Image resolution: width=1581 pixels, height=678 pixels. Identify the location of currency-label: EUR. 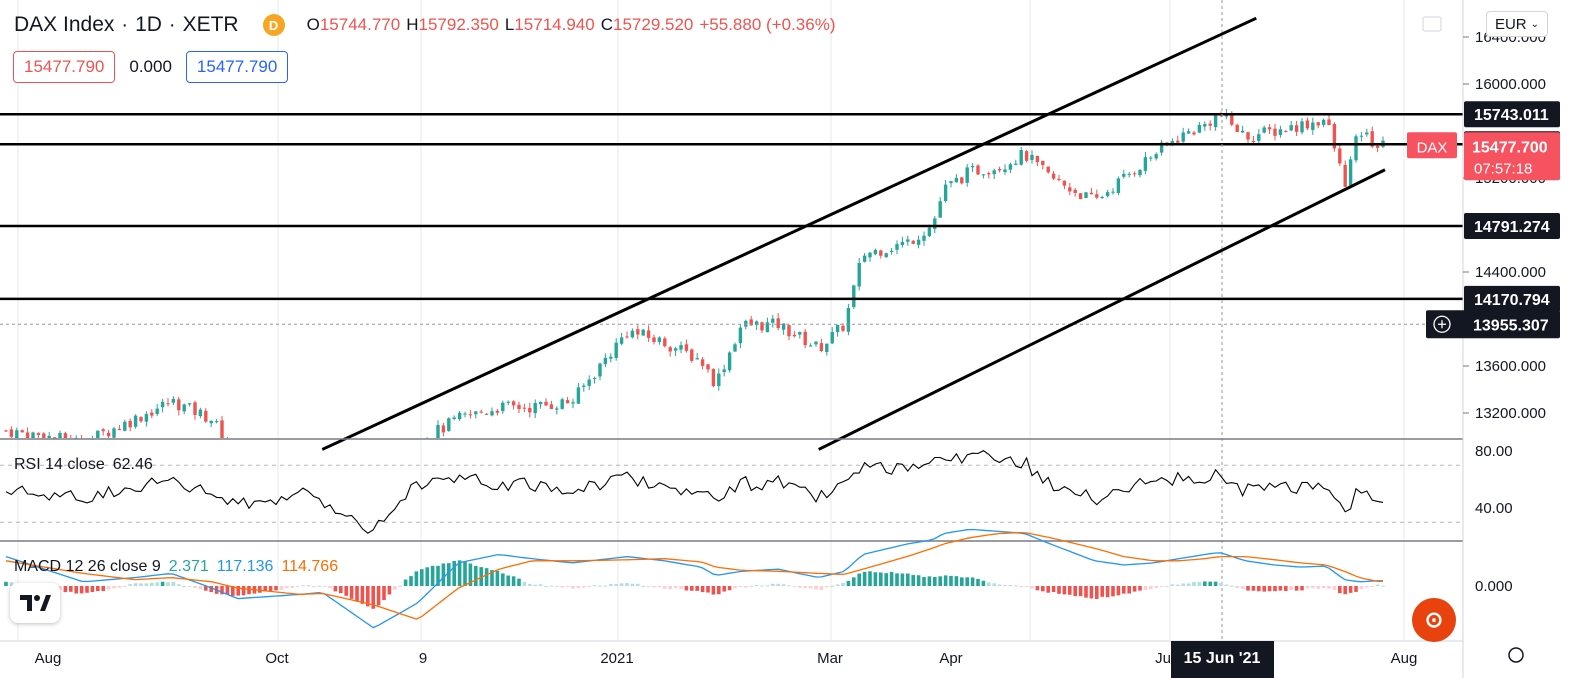
(1510, 24).